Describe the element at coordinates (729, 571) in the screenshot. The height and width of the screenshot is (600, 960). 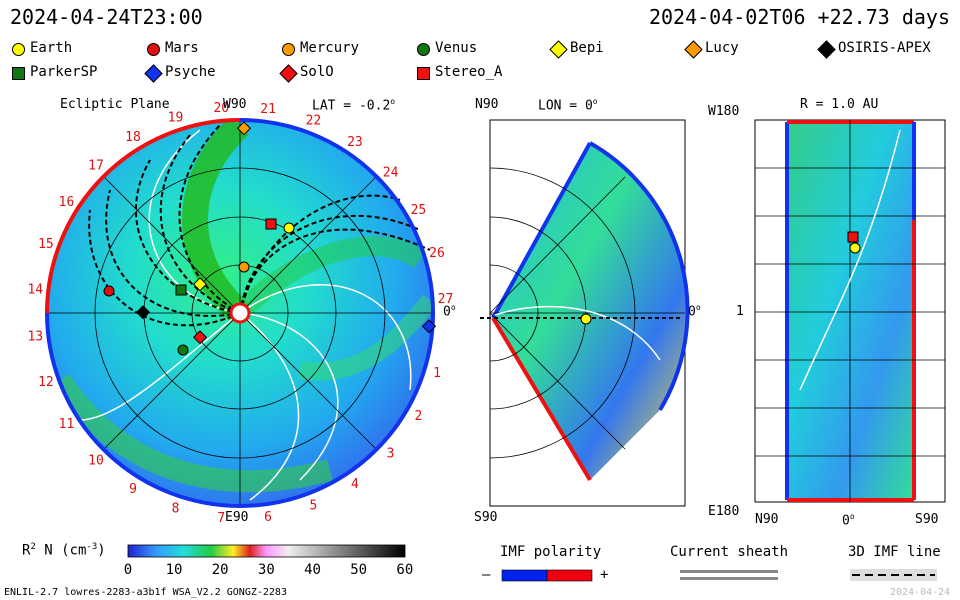
I see `current-sheath-swatch` at that location.